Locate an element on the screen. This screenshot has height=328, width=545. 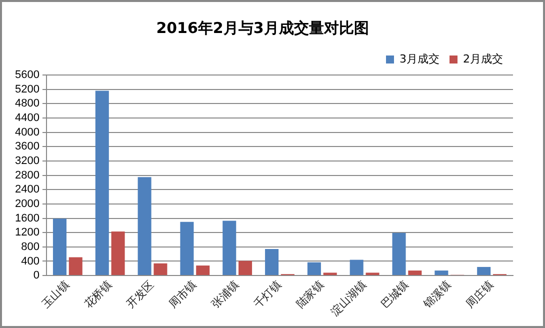
x-tick-label: 巴城镇 is located at coordinates (395, 294).